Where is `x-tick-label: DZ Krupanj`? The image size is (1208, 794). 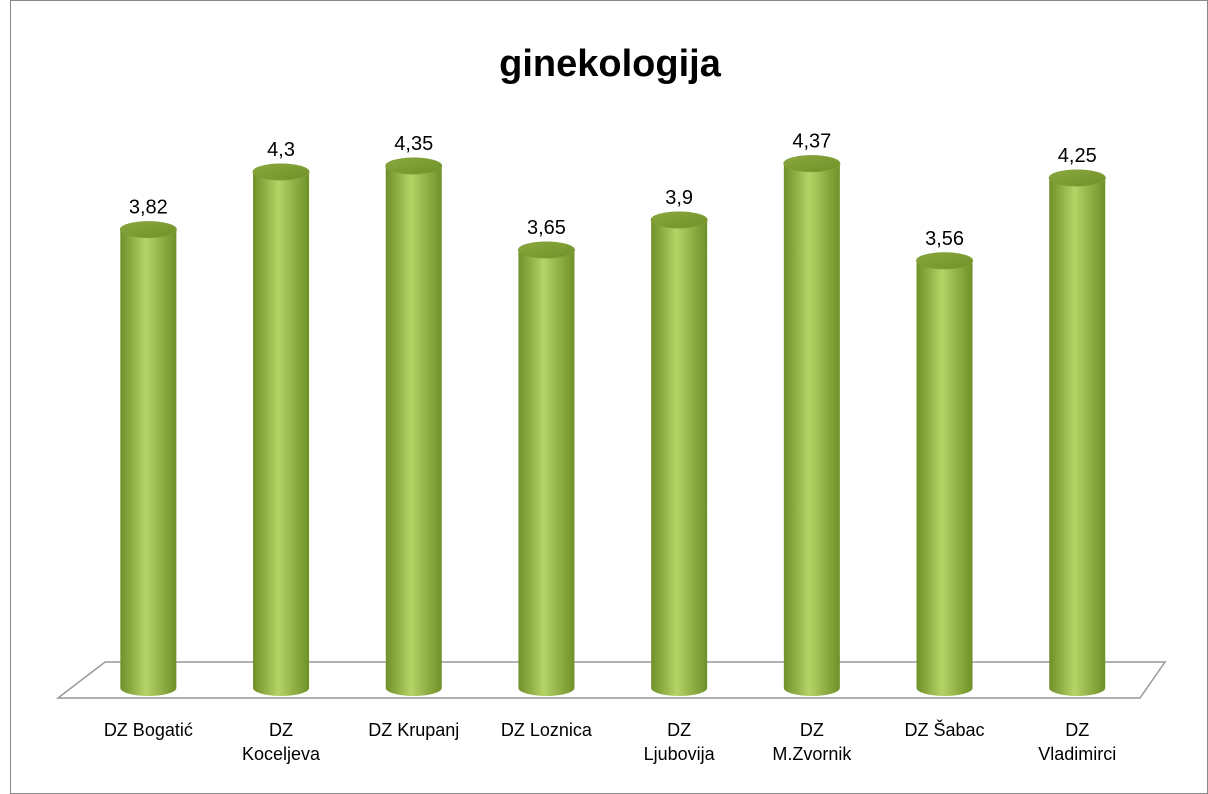 x-tick-label: DZ Krupanj is located at coordinates (414, 730).